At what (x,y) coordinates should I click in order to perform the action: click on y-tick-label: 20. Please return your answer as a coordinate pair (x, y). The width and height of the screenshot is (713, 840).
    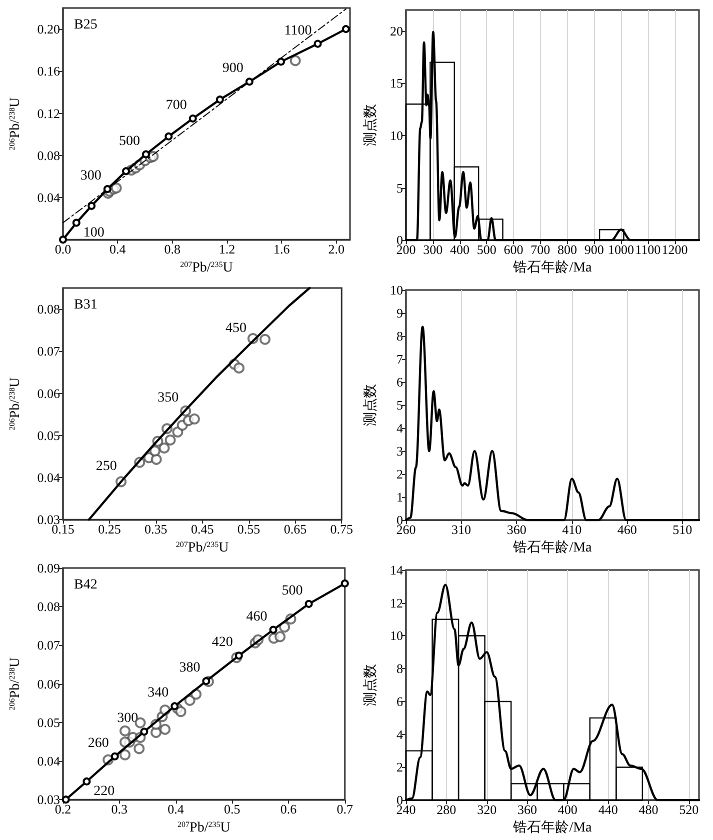
    Looking at the image, I should click on (396, 30).